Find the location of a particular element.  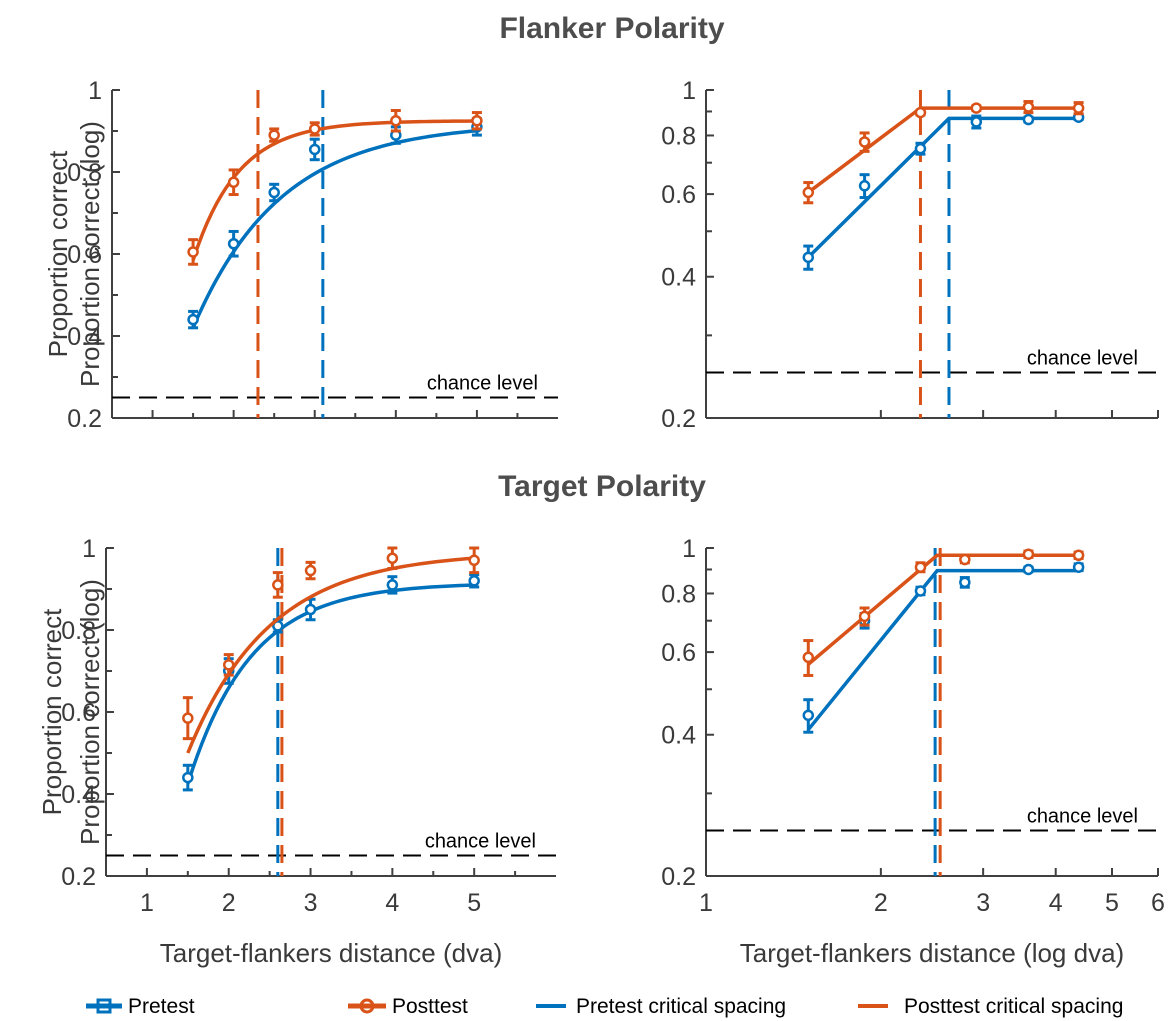

x-tick-label: 4 is located at coordinates (392, 903).